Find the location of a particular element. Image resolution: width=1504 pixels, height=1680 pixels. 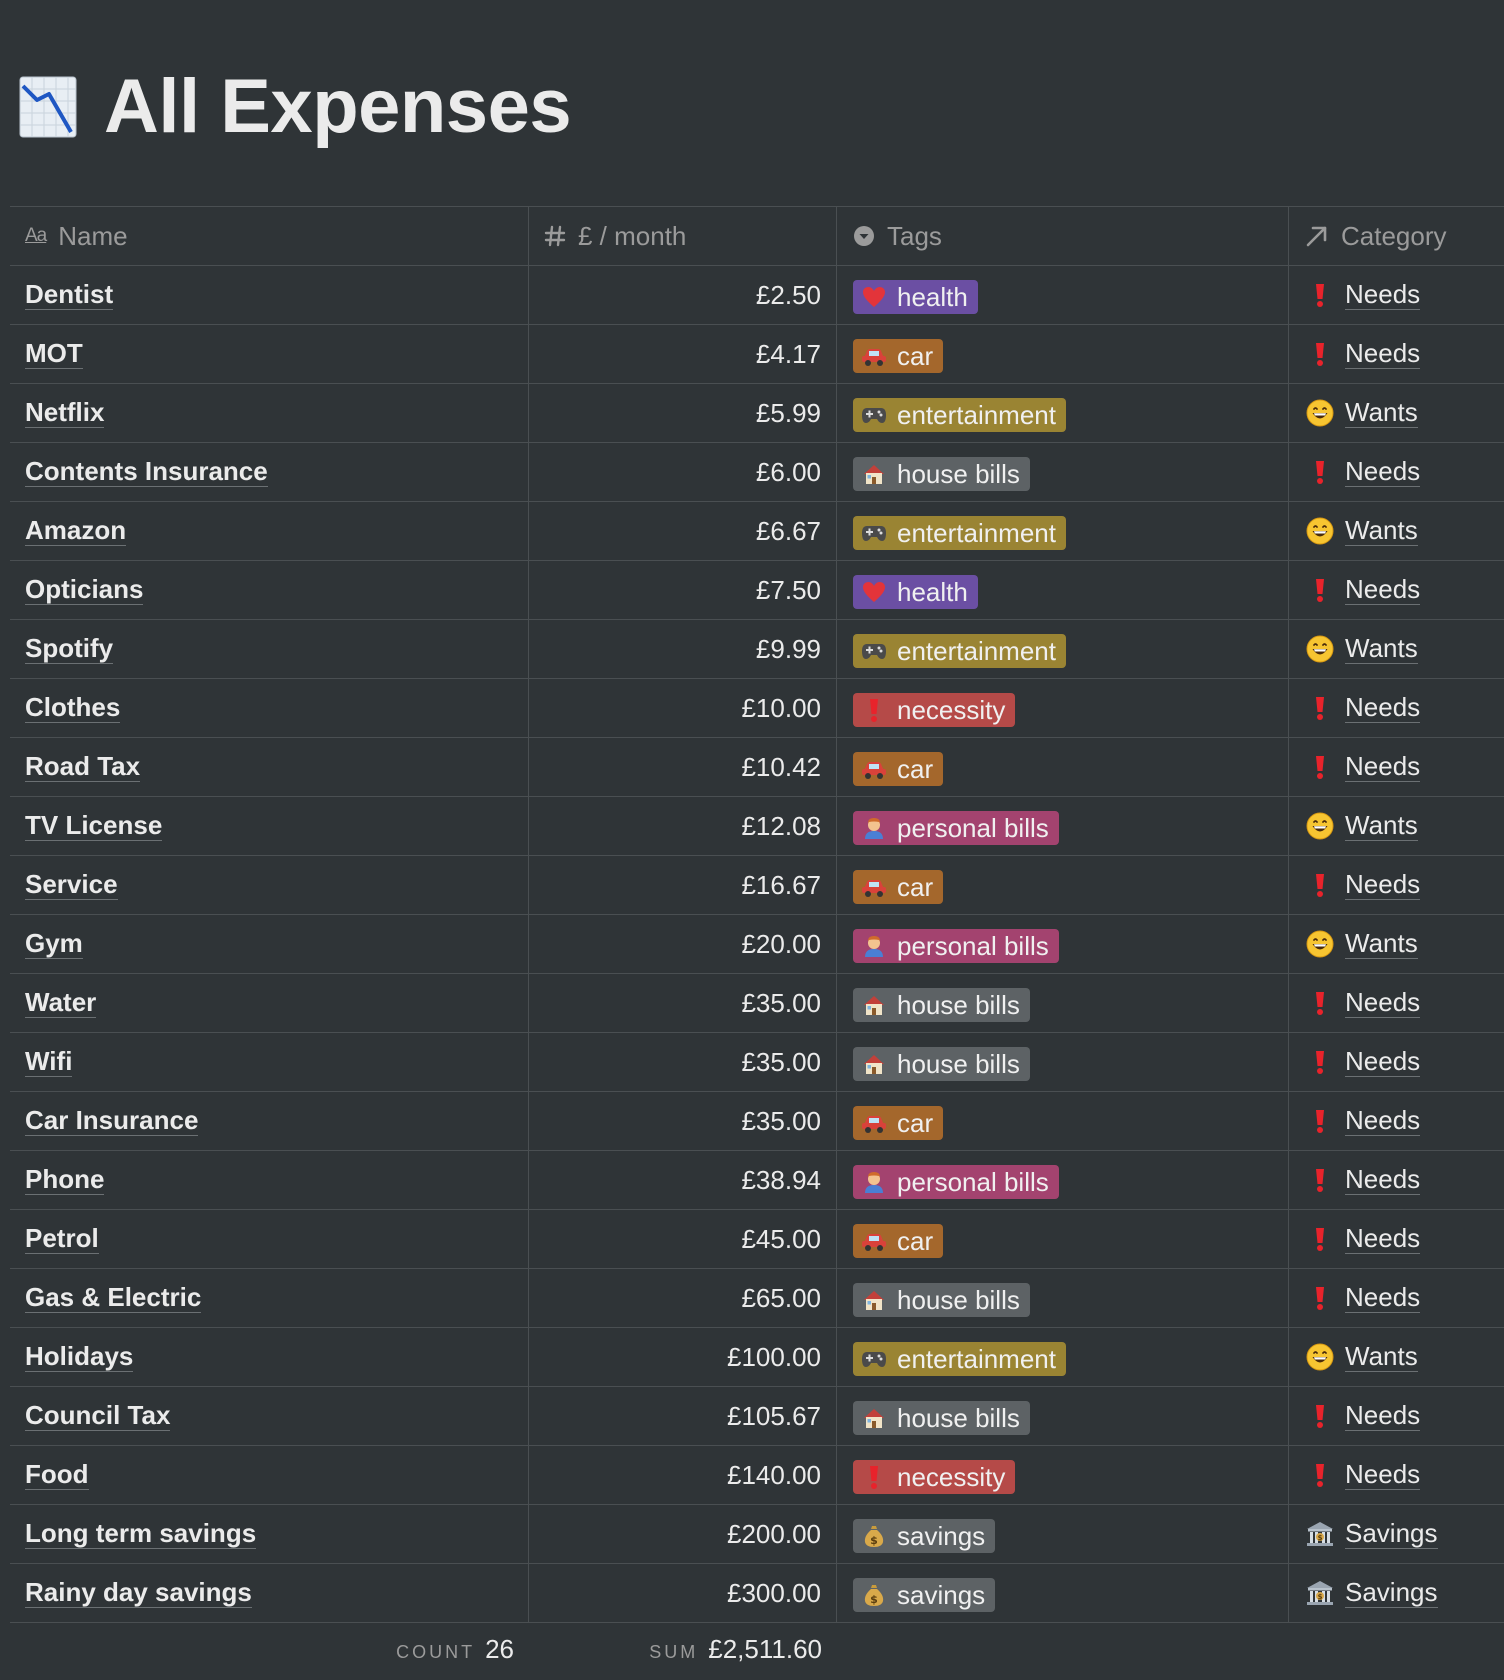

name-cell: Phone is located at coordinates (269, 1180).